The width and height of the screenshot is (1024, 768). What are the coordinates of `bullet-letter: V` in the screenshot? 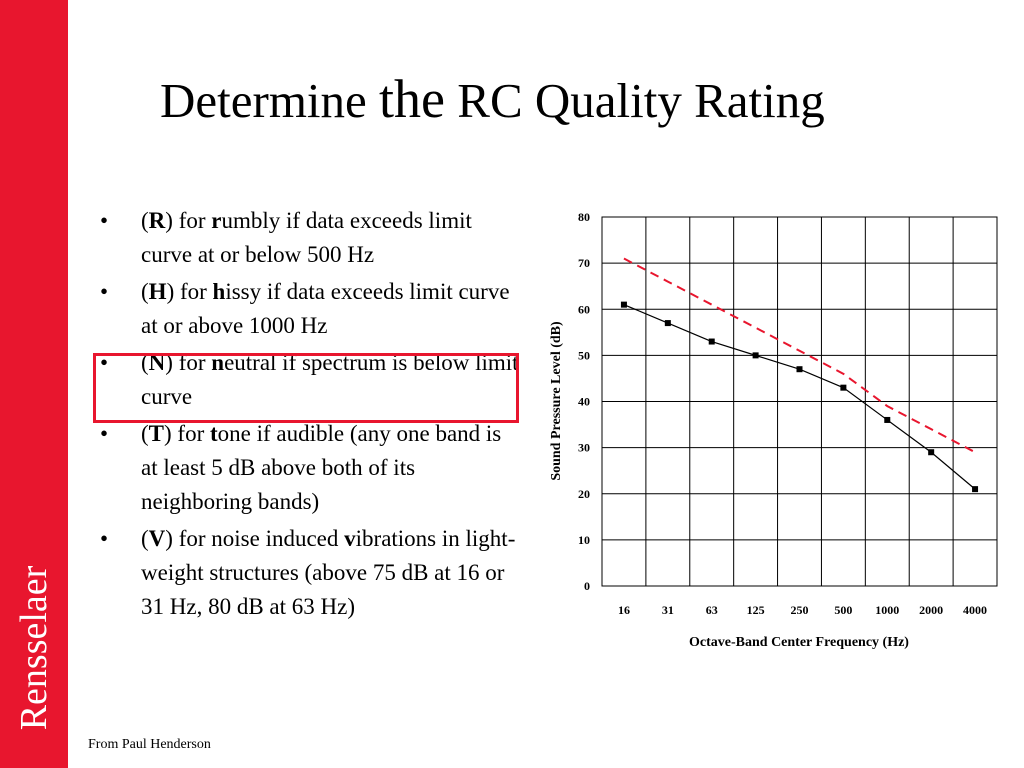 It's located at (157, 538).